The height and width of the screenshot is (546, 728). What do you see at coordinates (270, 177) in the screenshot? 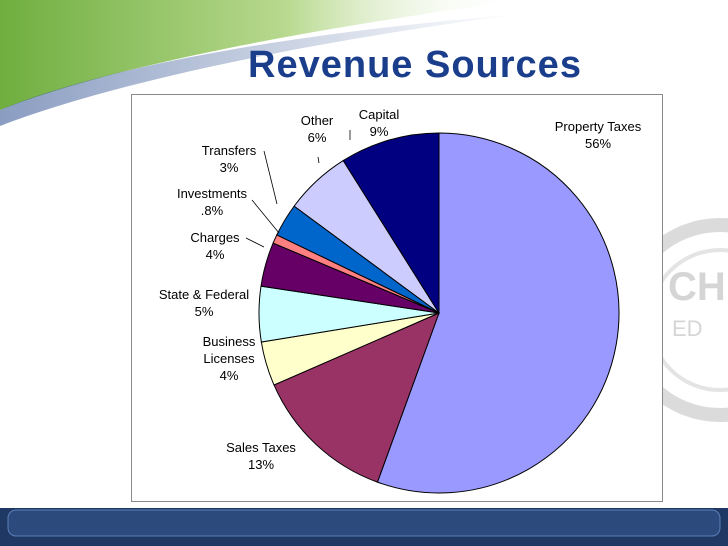
I see `leader-line-transfers` at bounding box center [270, 177].